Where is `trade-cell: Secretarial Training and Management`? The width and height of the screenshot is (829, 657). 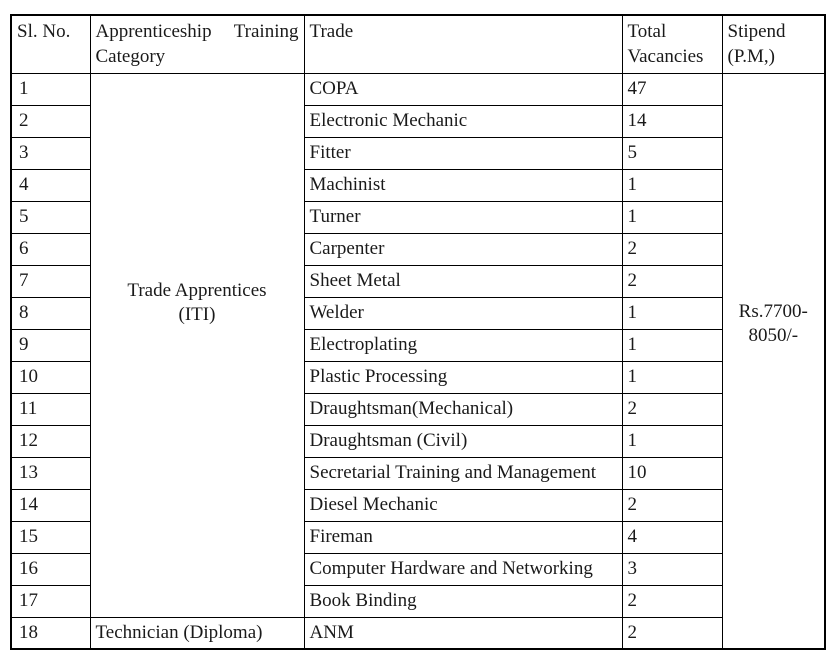 trade-cell: Secretarial Training and Management is located at coordinates (463, 473).